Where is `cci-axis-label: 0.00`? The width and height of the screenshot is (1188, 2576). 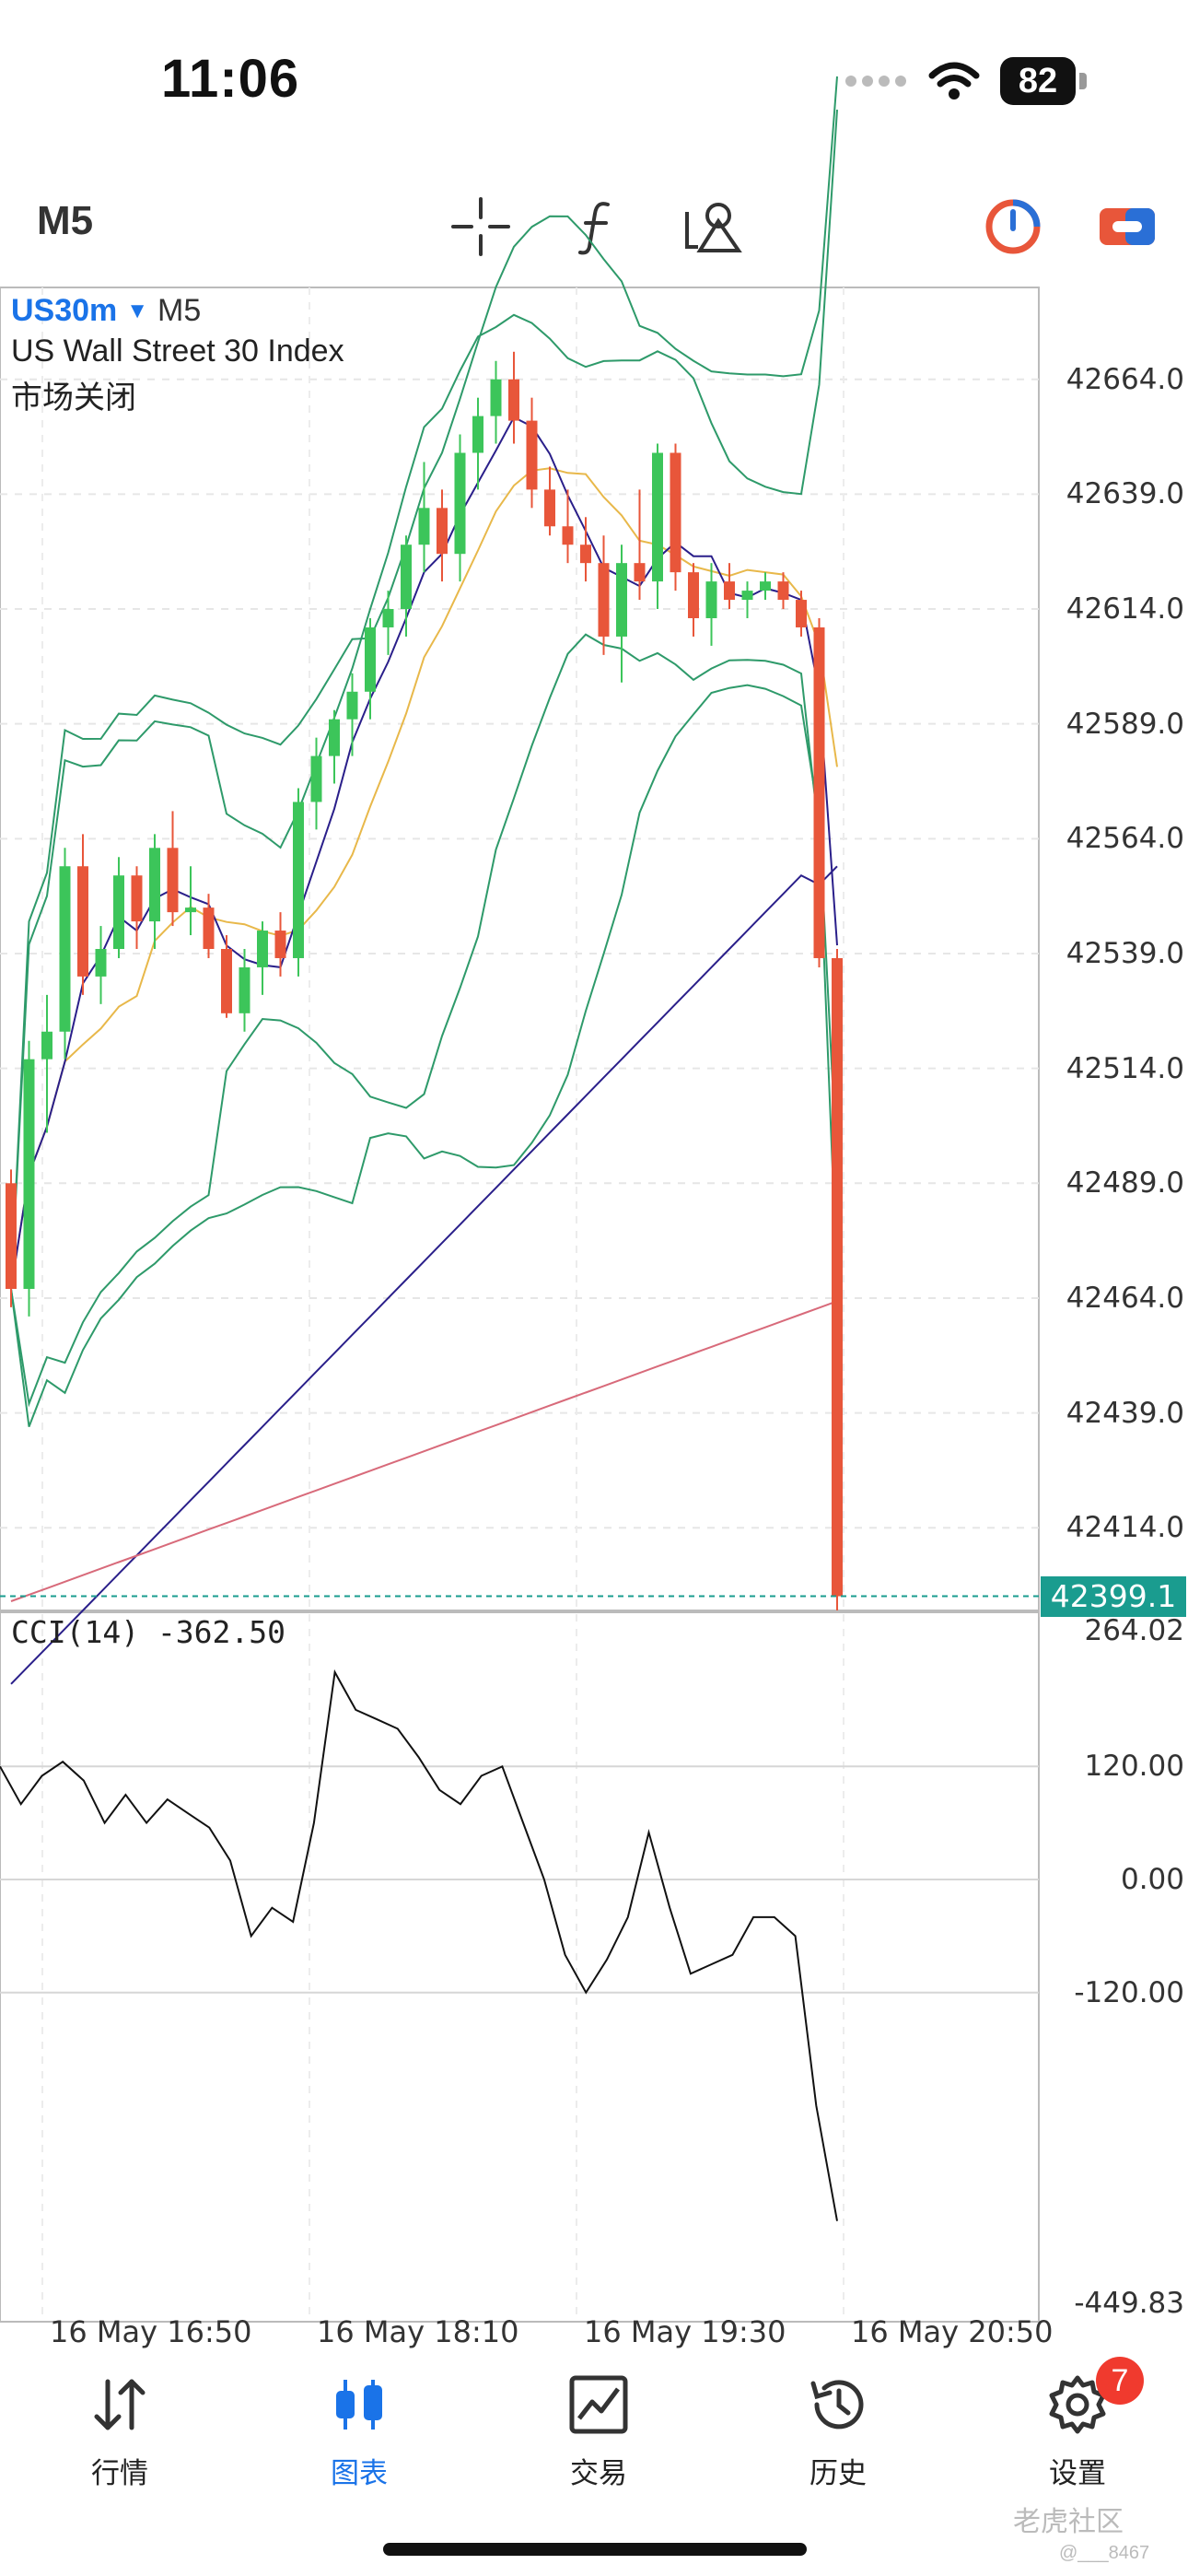 cci-axis-label: 0.00 is located at coordinates (1152, 1879).